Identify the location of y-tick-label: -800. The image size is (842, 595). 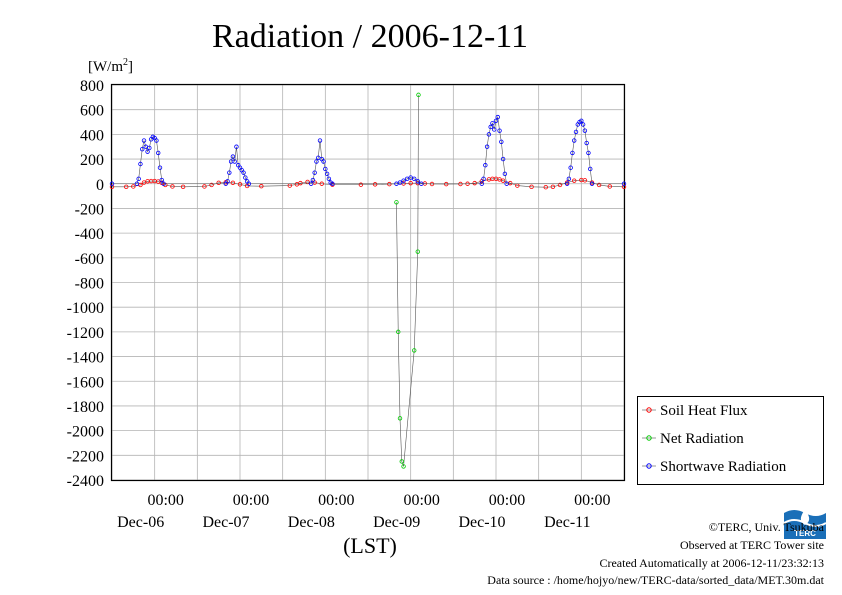
(89, 284).